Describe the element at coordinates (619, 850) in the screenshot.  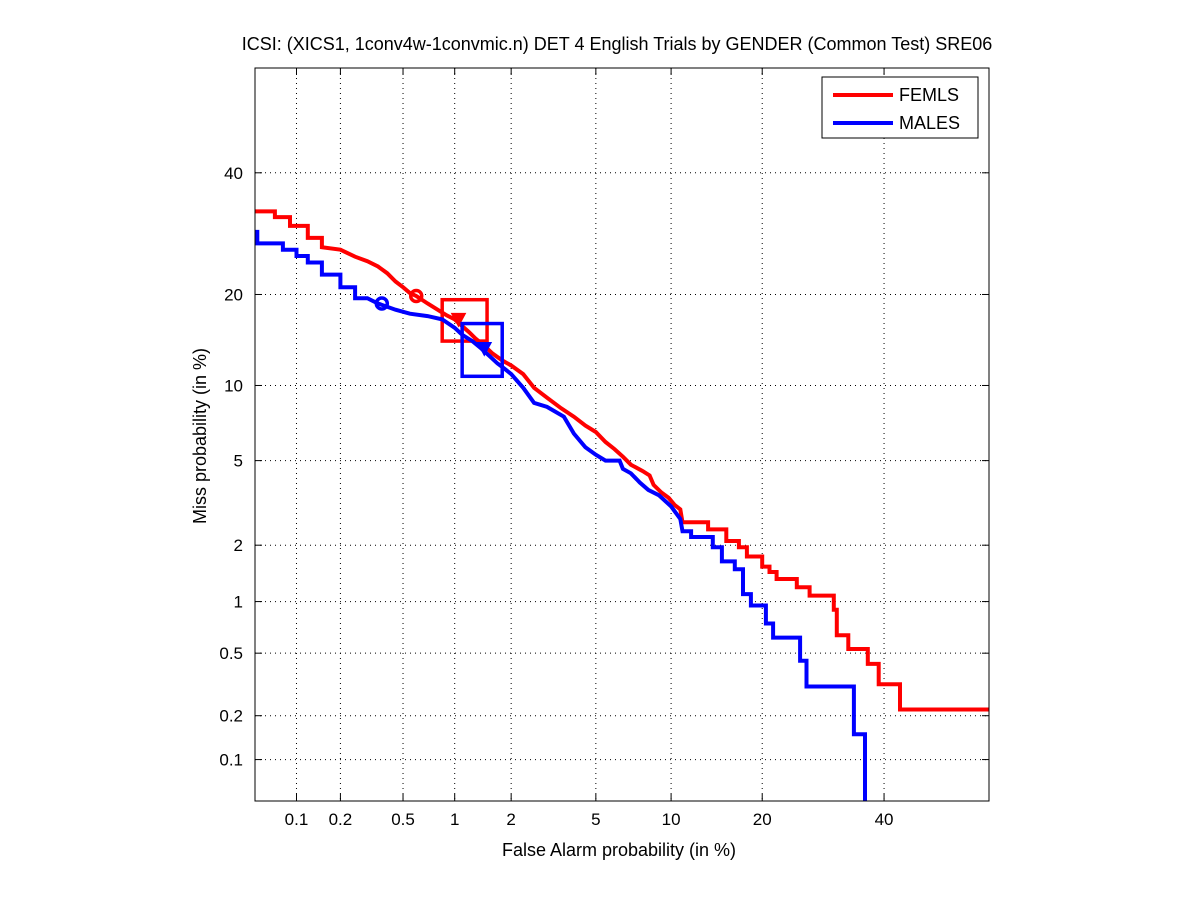
I see `x-axis-title: False Alarm probability (in %)` at that location.